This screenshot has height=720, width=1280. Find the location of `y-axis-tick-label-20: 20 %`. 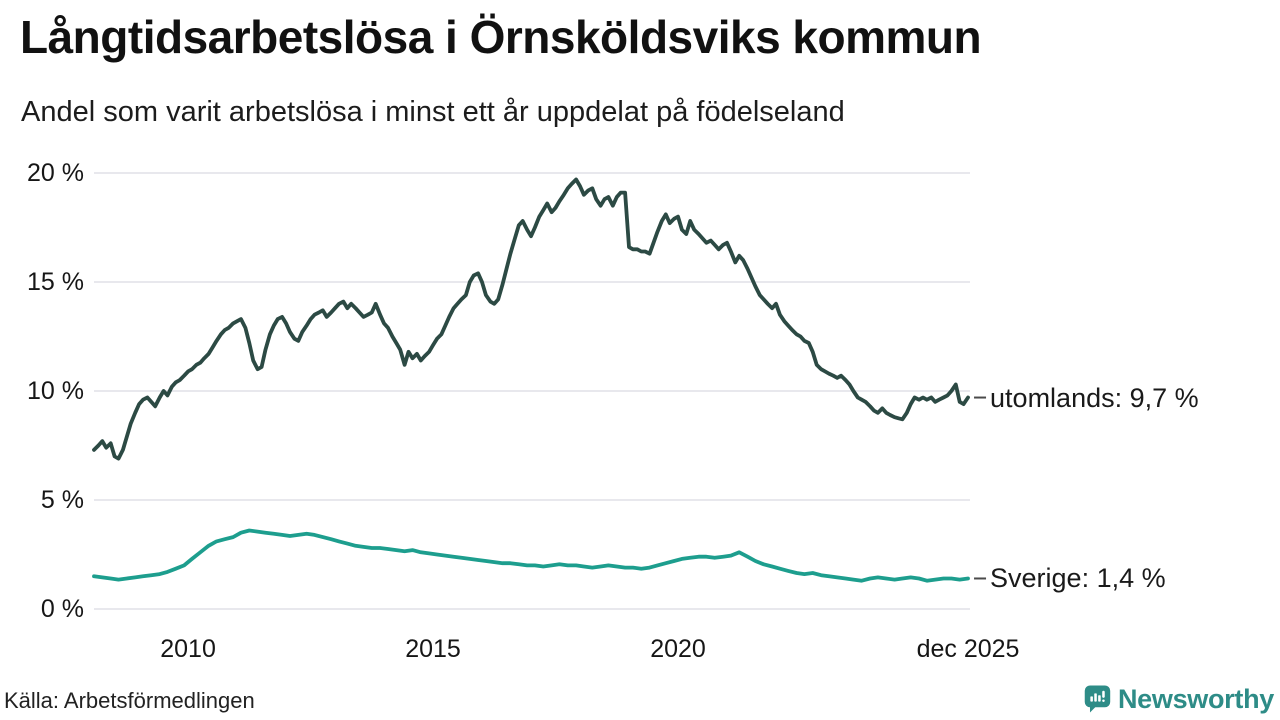

y-axis-tick-label-20: 20 % is located at coordinates (55, 173).